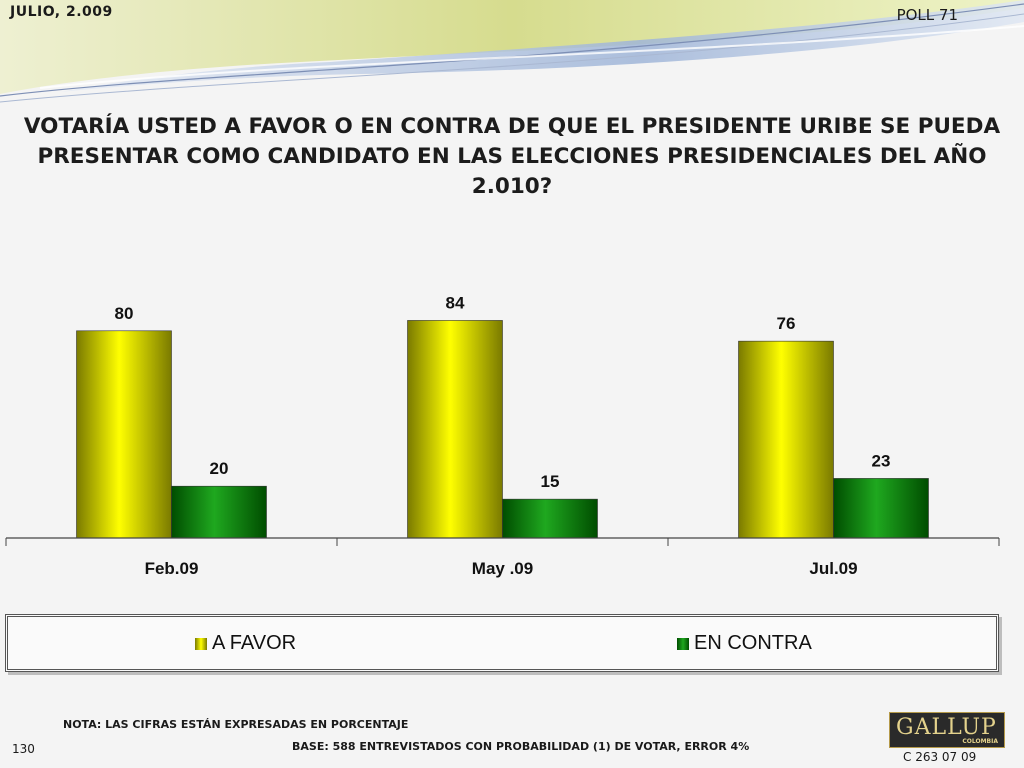 The width and height of the screenshot is (1024, 768). What do you see at coordinates (201, 643) in the screenshot?
I see `legend-swatch-a-favor` at bounding box center [201, 643].